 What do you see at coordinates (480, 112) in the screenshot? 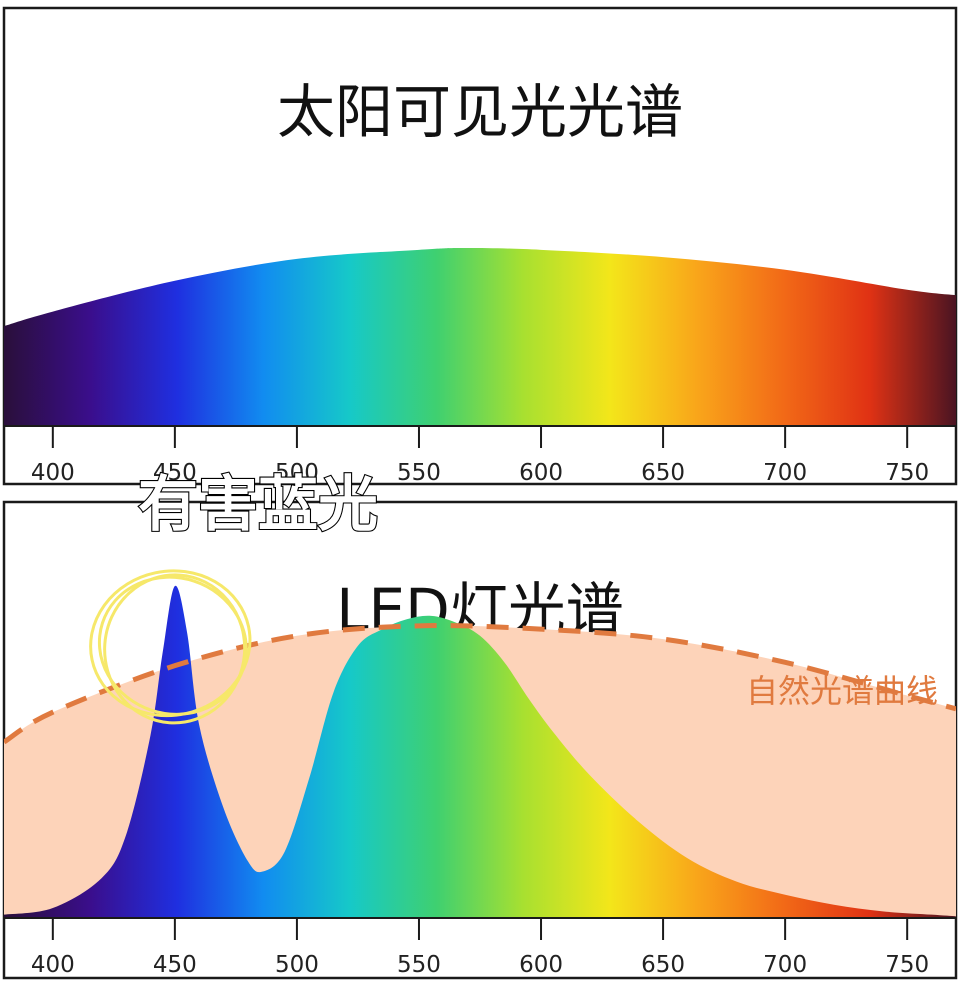
I see `chart-title: 太阳可见光光谱` at bounding box center [480, 112].